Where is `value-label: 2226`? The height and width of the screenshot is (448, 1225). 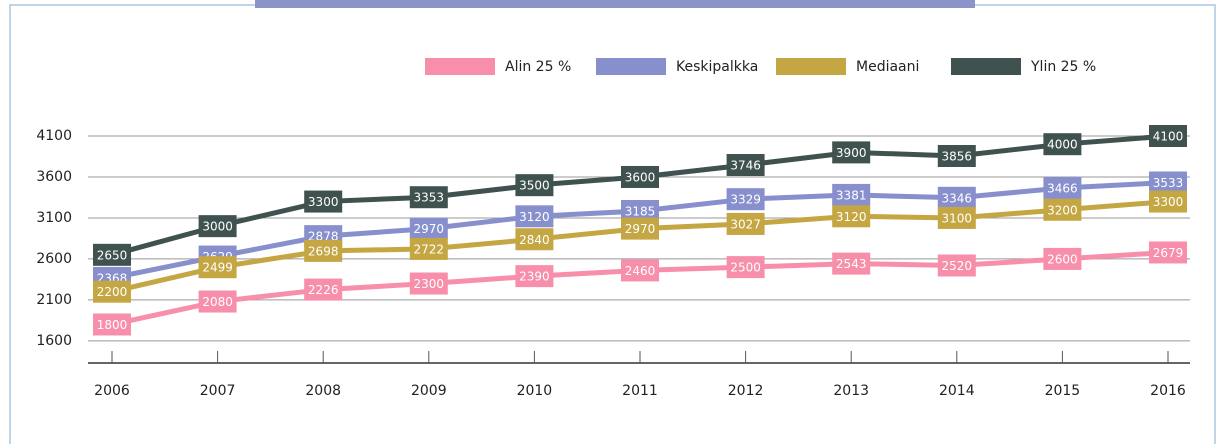 value-label: 2226 is located at coordinates (323, 290).